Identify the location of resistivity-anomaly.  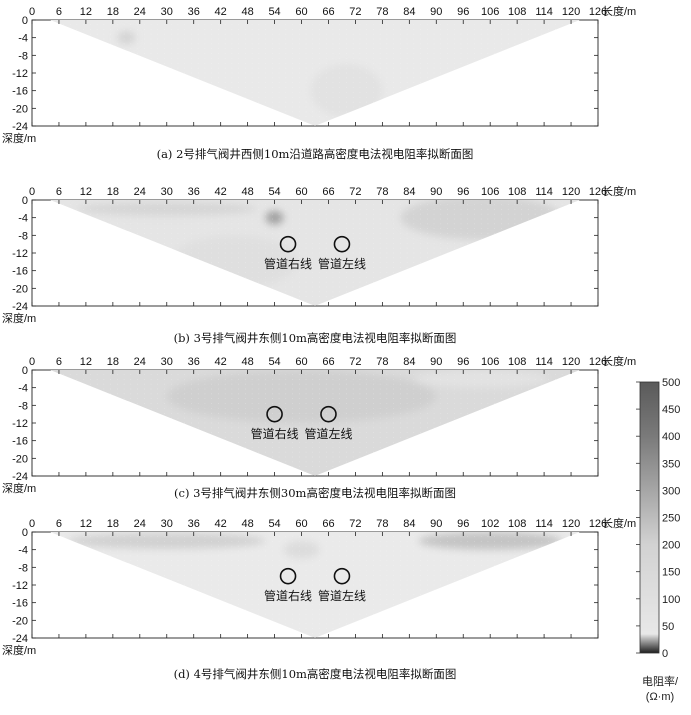
(481, 379).